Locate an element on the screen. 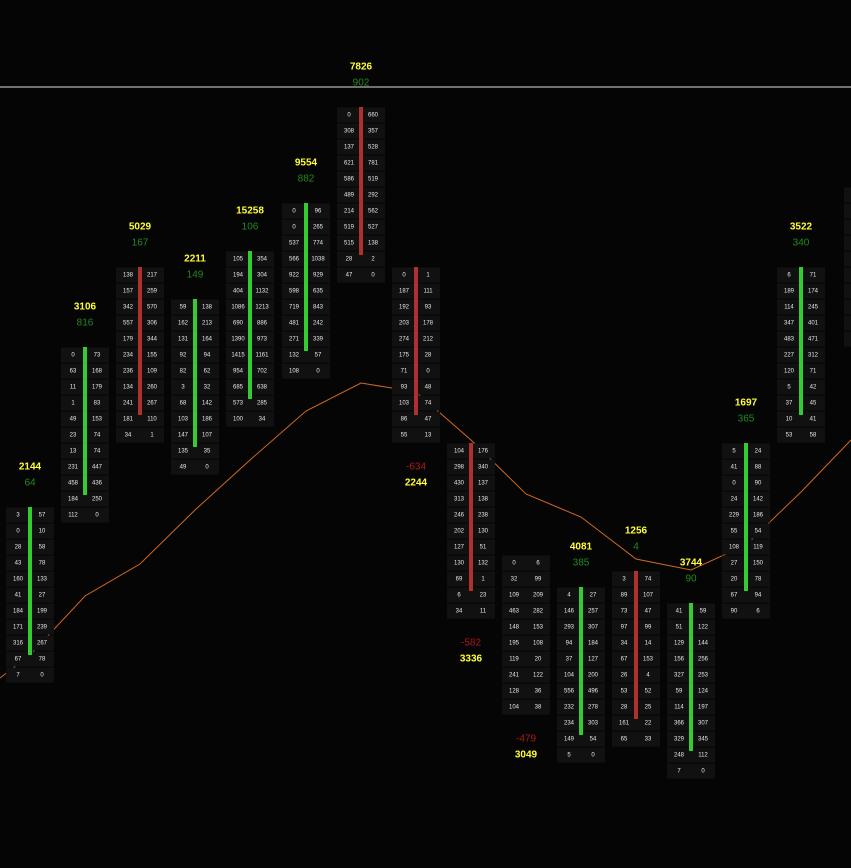  column-delta: 90 is located at coordinates (691, 579).